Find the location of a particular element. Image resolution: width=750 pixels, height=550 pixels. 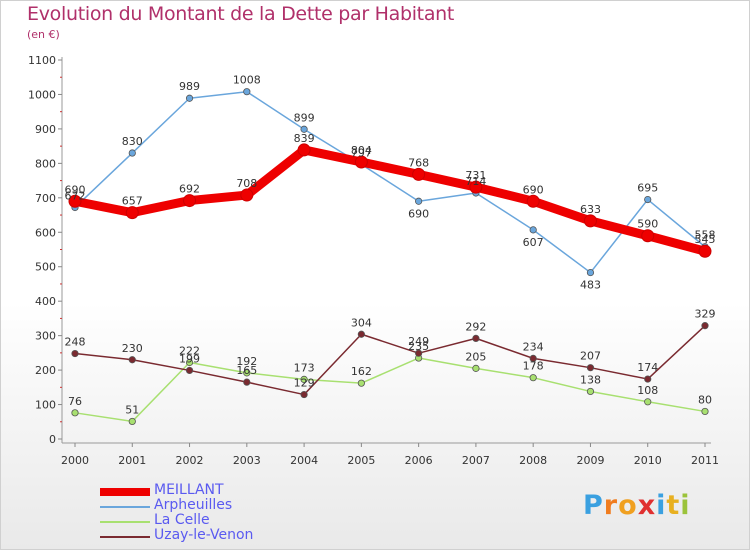

x-tick-label-5: 2005 is located at coordinates (361, 460).